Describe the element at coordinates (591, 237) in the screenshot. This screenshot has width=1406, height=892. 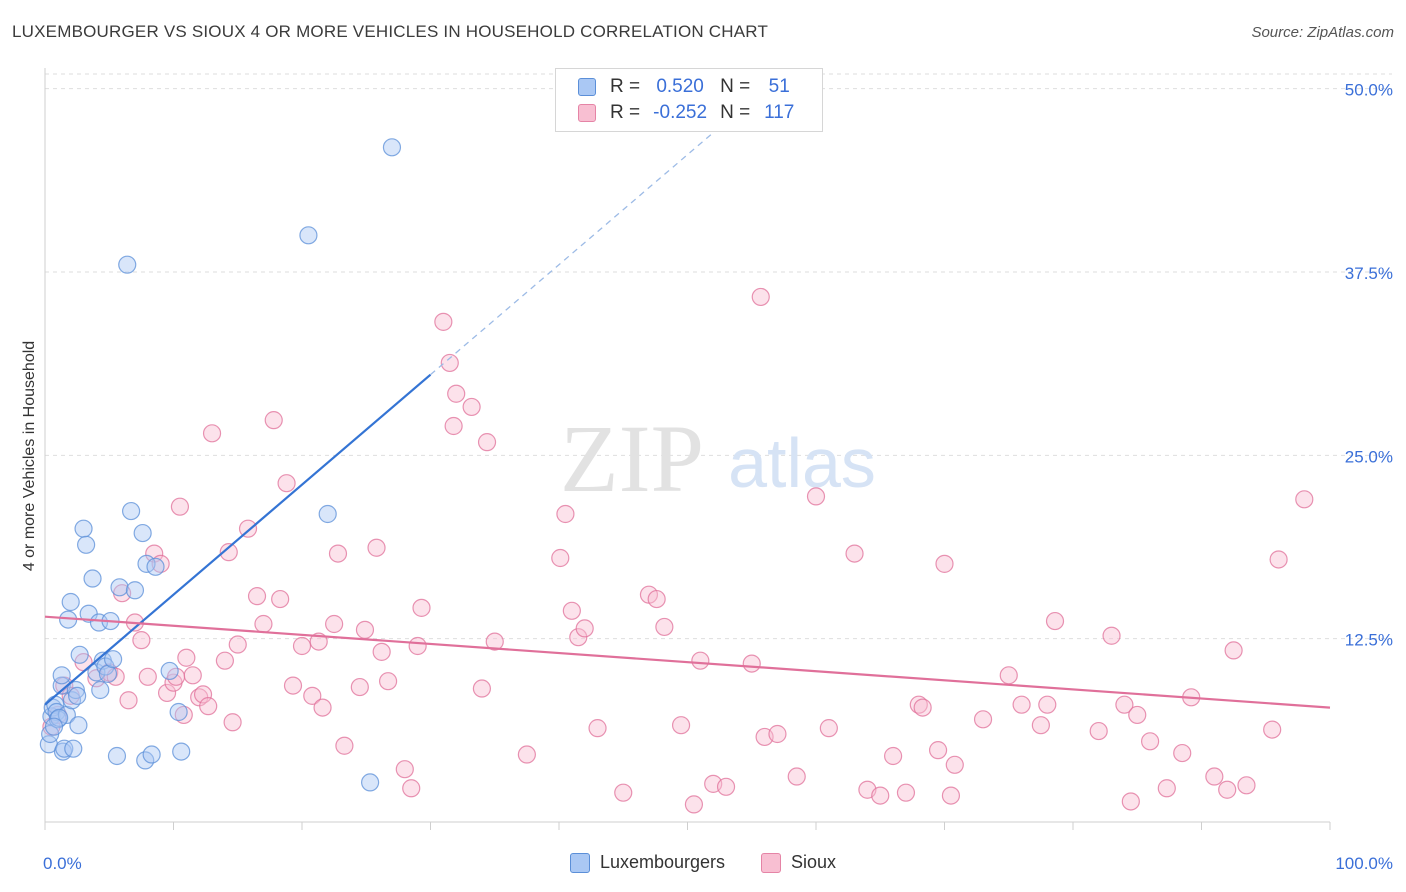
I see `trend-line-luxembourgers-extension` at that location.